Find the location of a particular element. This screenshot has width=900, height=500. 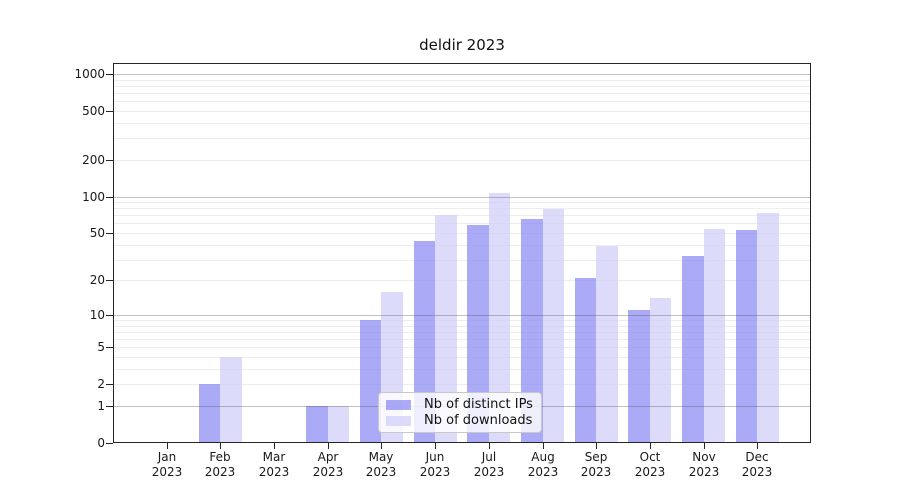

x-tick-label: May 2023 is located at coordinates (381, 465).